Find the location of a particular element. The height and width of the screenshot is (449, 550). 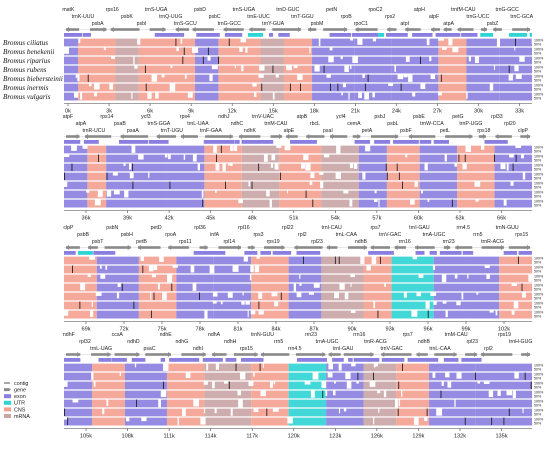

gene-label: rps16 is located at coordinates (112, 10).